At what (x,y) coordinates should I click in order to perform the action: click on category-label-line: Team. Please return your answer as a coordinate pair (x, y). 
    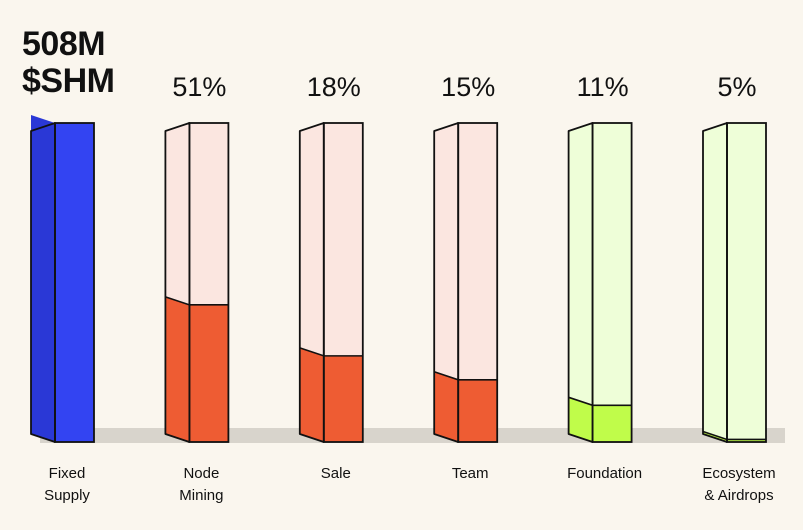
    Looking at the image, I should click on (470, 473).